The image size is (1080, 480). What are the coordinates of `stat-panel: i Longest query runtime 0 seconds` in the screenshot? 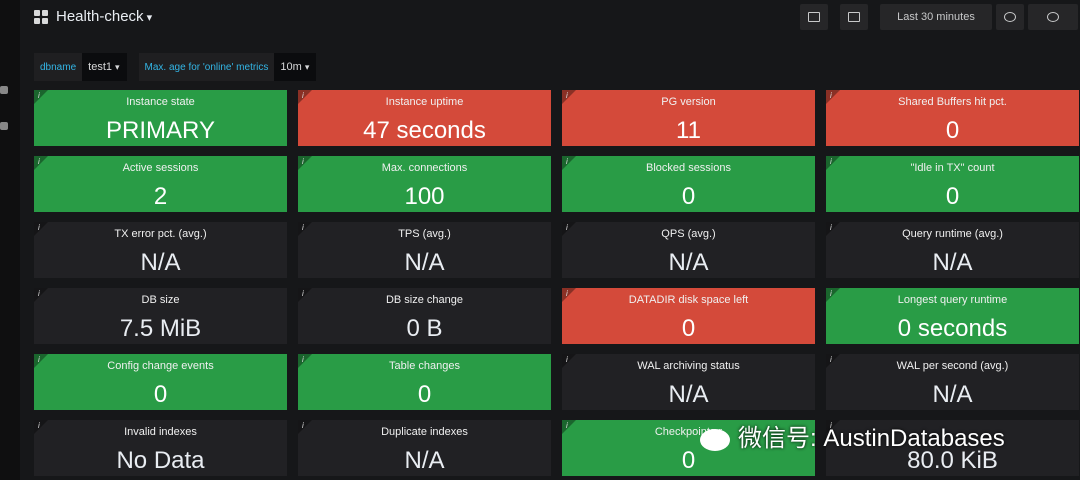 It's located at (952, 316).